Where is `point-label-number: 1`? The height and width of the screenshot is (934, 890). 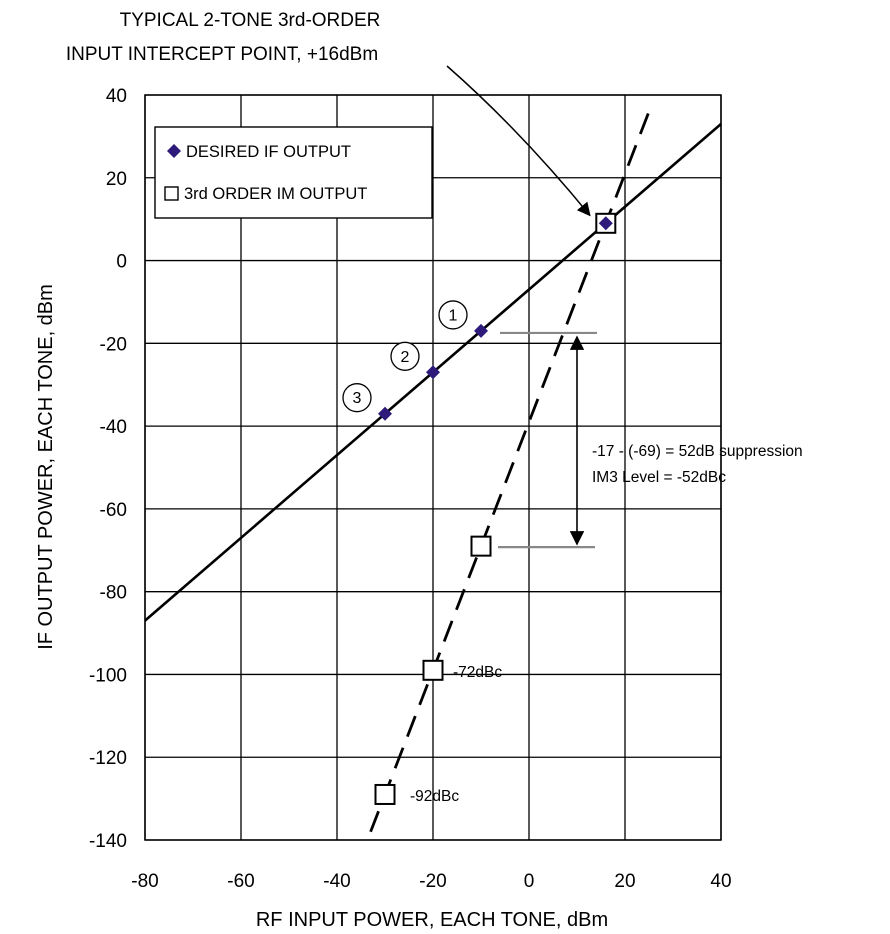
point-label-number: 1 is located at coordinates (453, 315).